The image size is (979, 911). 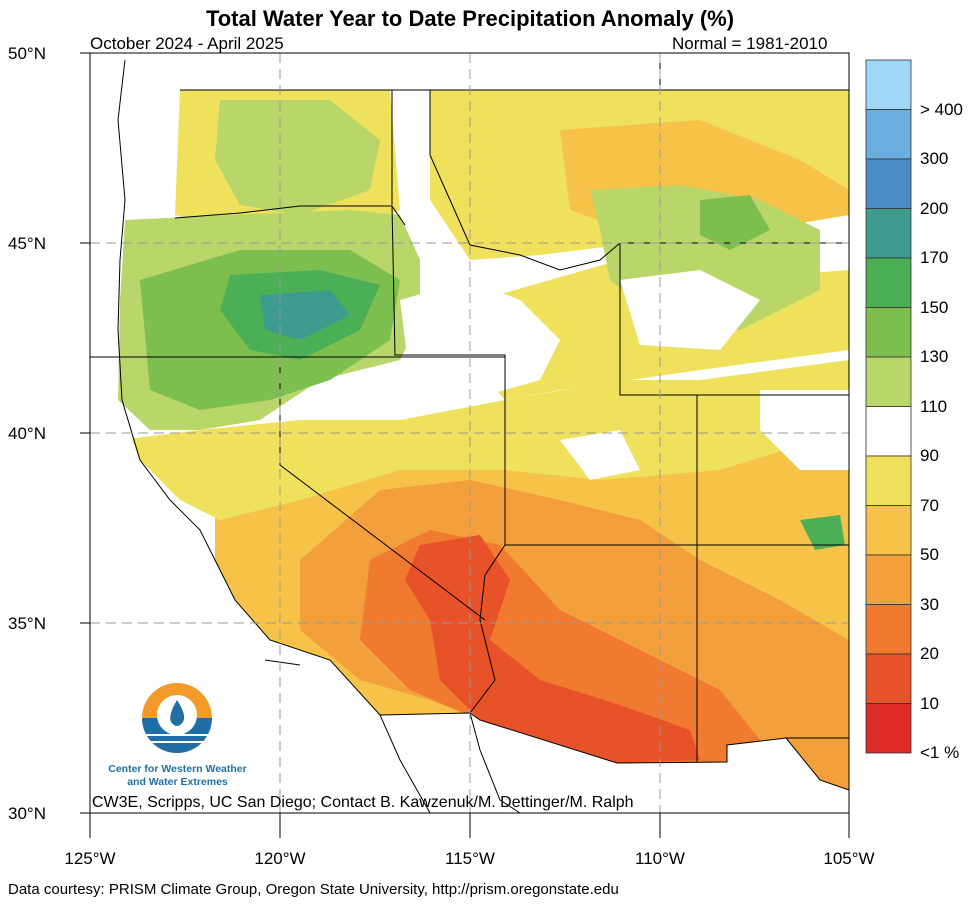 What do you see at coordinates (934, 307) in the screenshot?
I see `colorbar-label: 150` at bounding box center [934, 307].